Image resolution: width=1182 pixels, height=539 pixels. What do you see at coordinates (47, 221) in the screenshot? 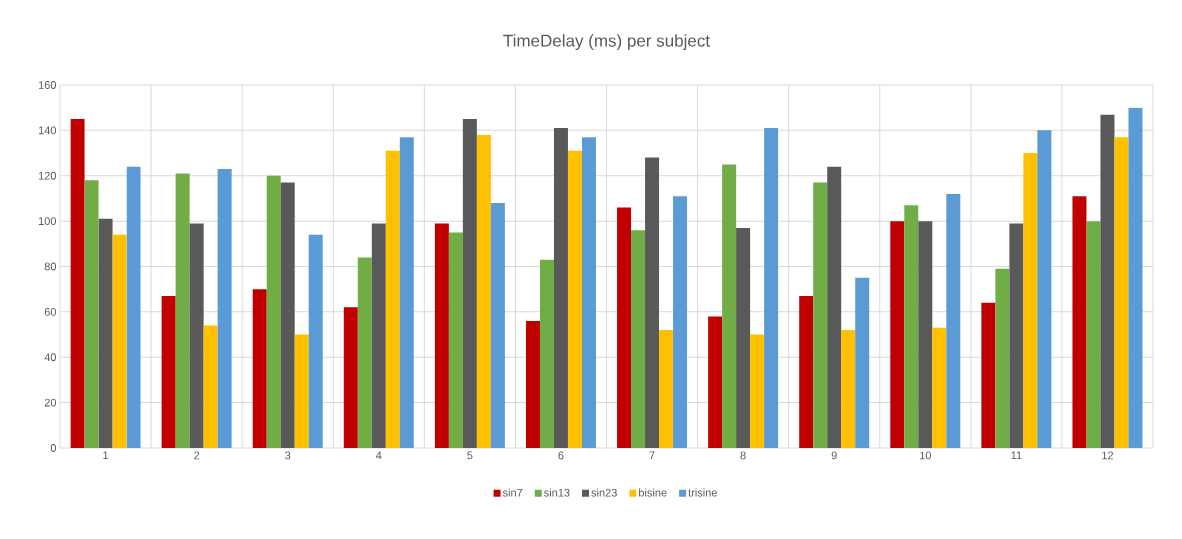
I see `y-tick-label: 100` at bounding box center [47, 221].